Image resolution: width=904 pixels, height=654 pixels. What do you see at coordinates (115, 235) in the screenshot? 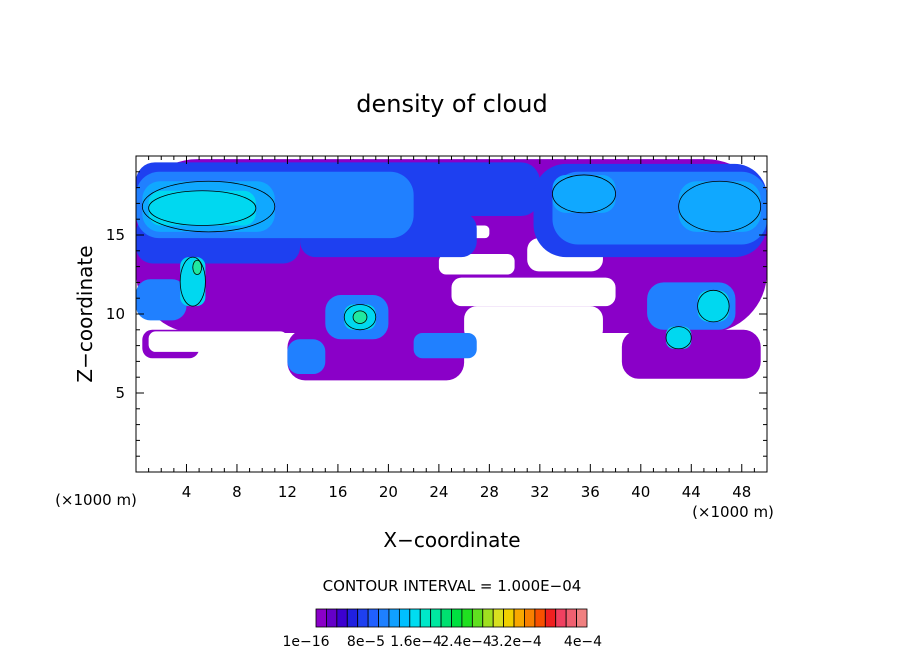
I see `y-tick-label: 15` at bounding box center [115, 235].